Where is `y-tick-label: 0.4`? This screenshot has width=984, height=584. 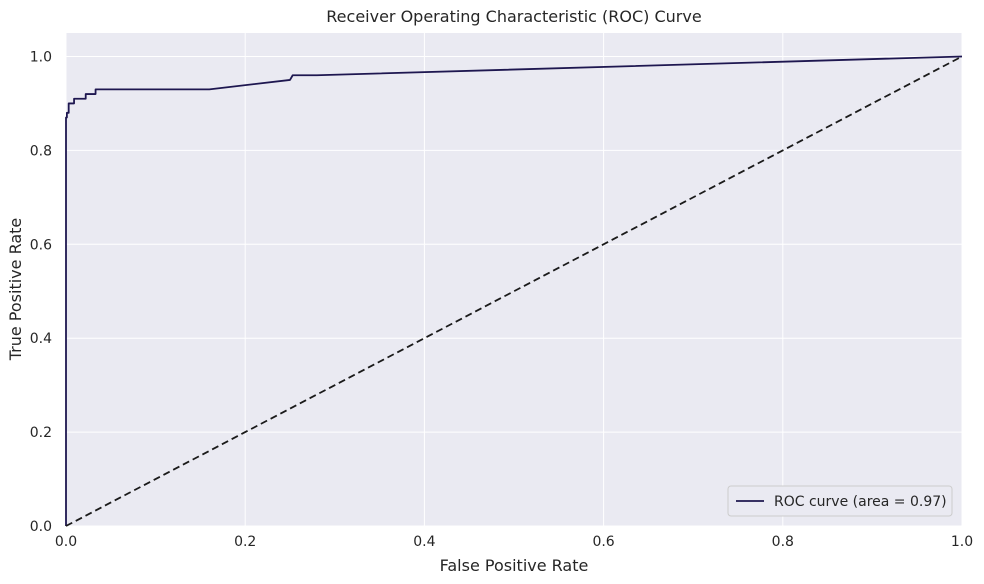
y-tick-label: 0.4 is located at coordinates (41, 339).